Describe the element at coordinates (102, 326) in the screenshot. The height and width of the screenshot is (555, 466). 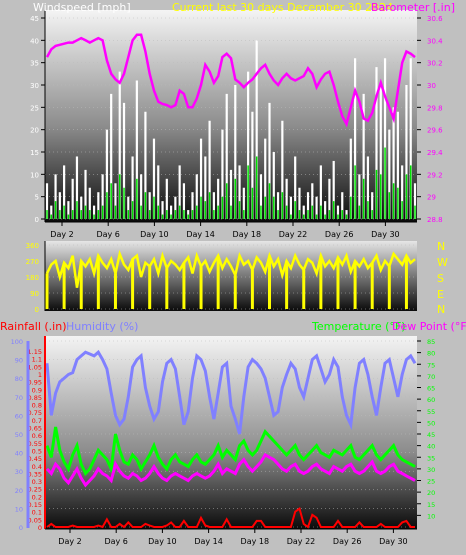
I see `humidity-axis-label: Humidity (%)` at that location.